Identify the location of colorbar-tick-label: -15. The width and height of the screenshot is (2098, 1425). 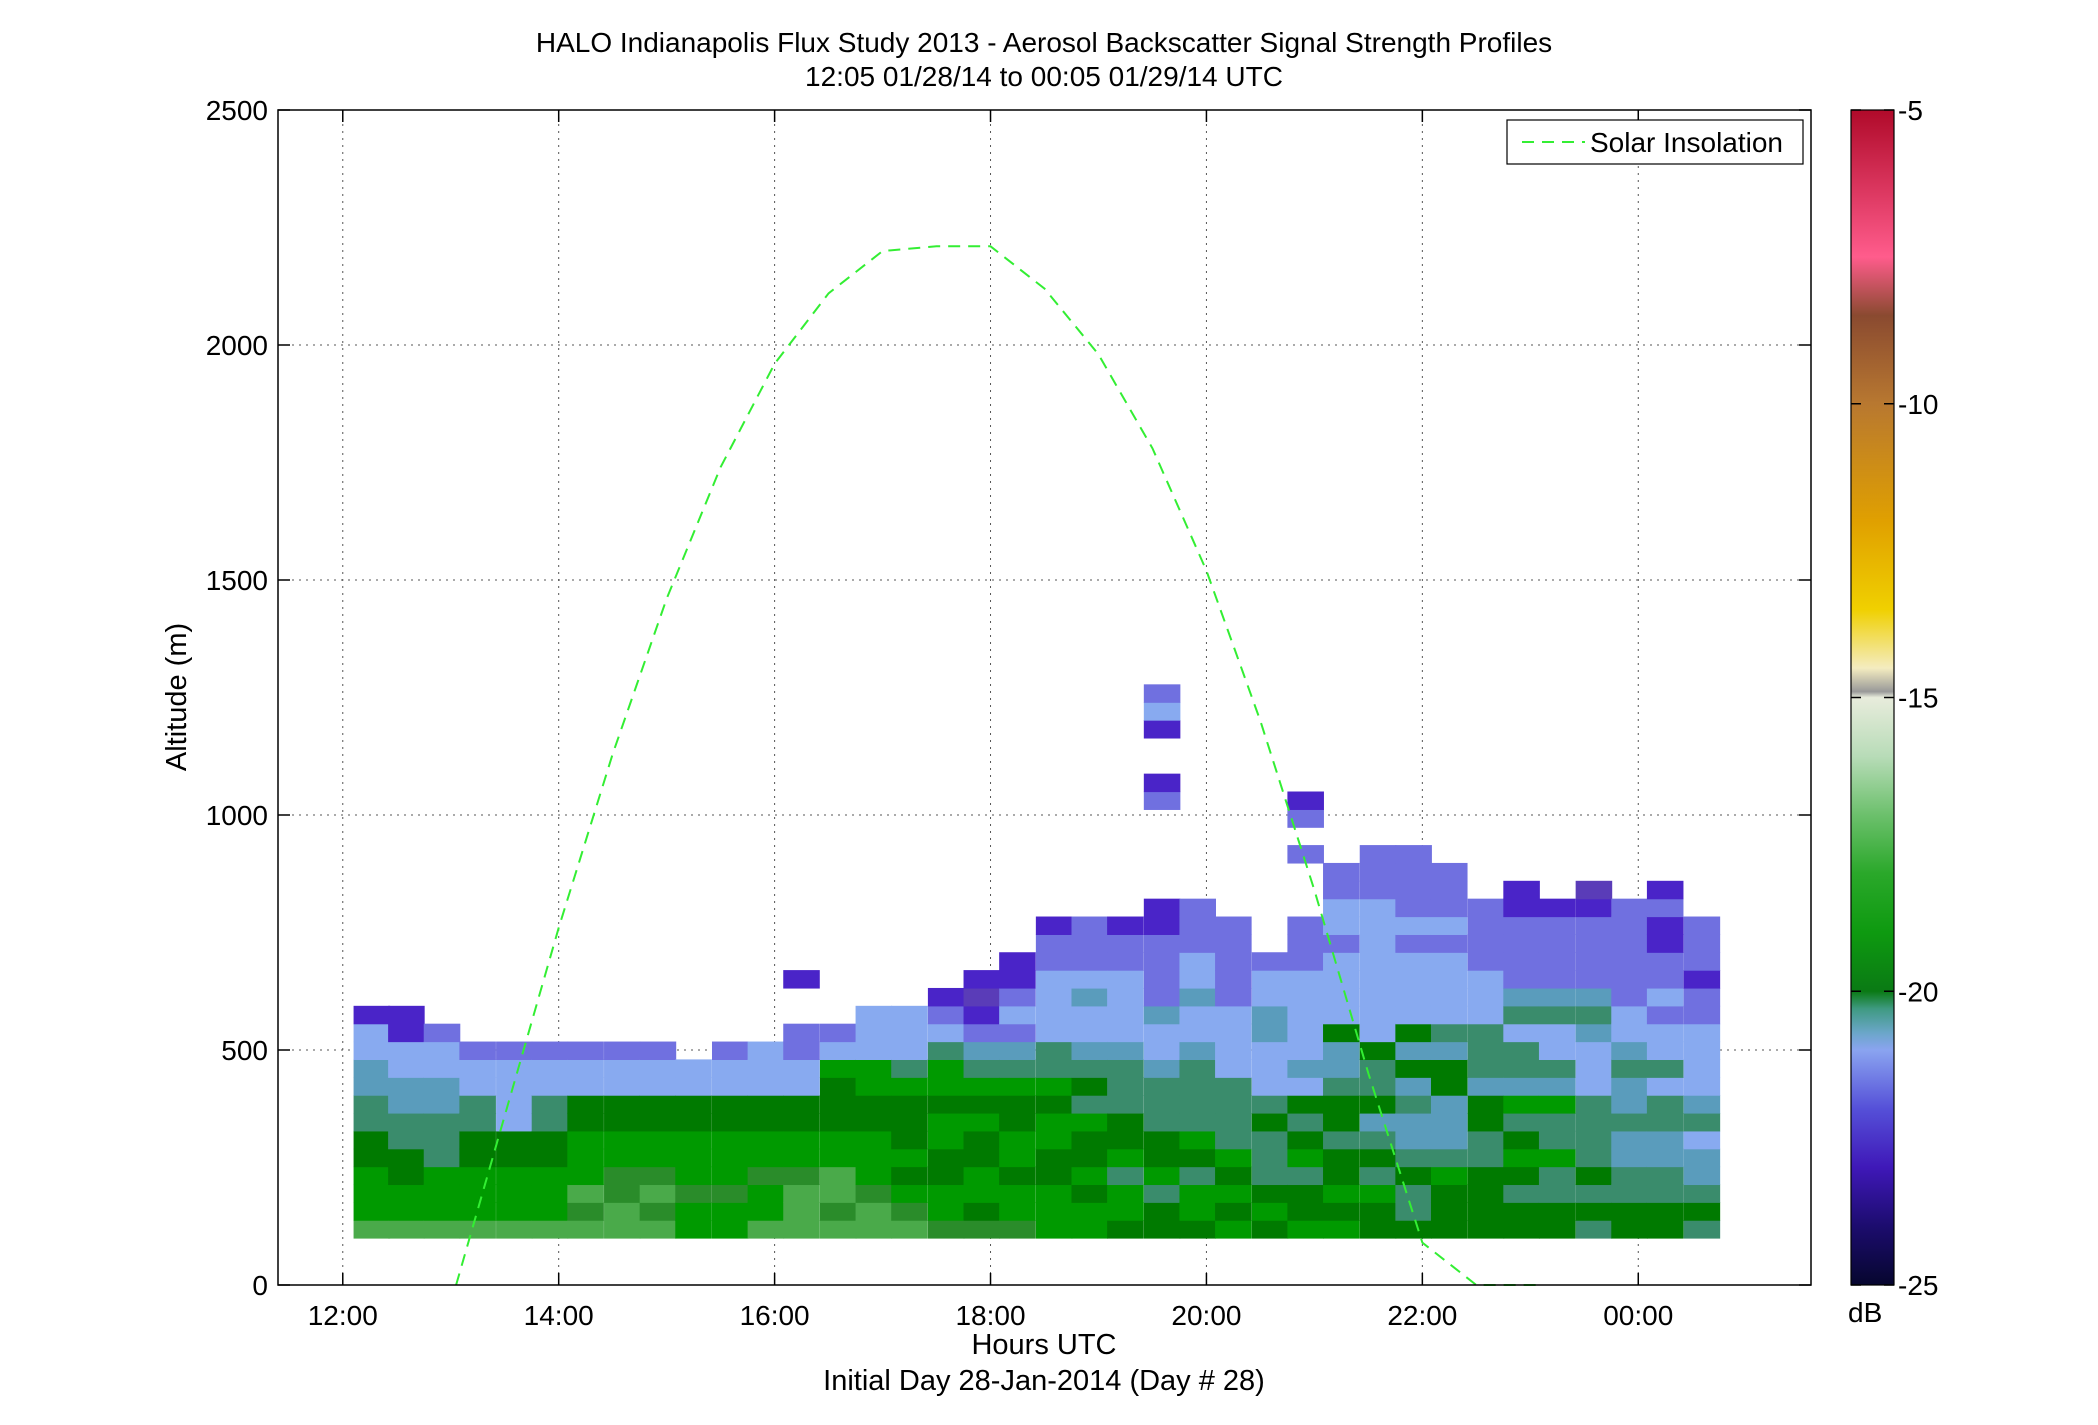
(1918, 698).